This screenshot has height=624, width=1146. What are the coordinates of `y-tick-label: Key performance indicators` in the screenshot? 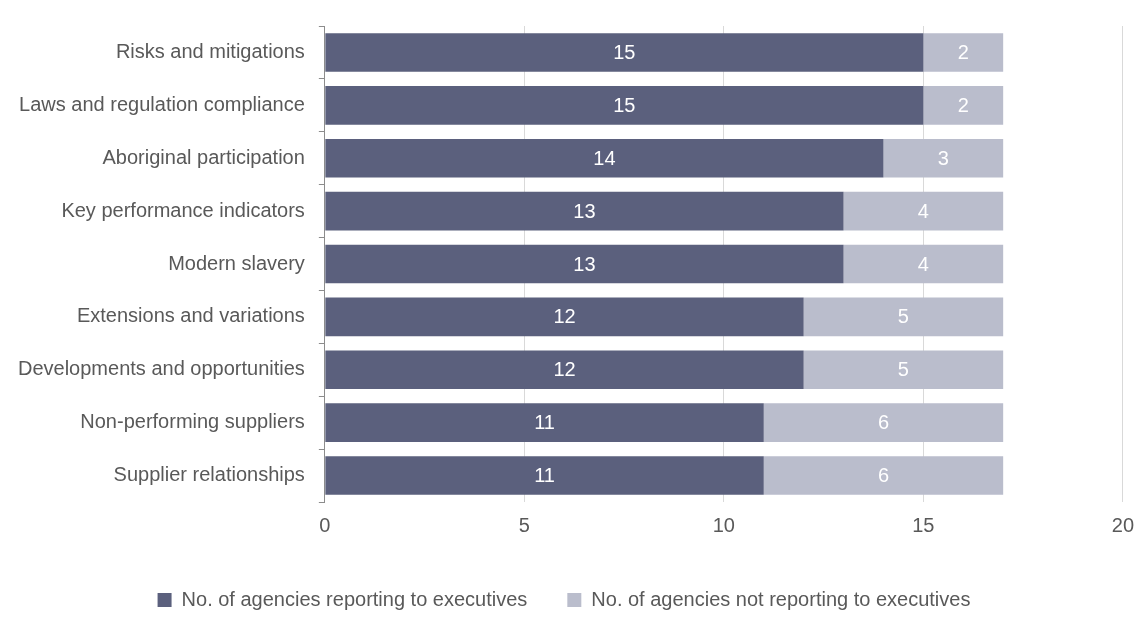 It's located at (183, 209).